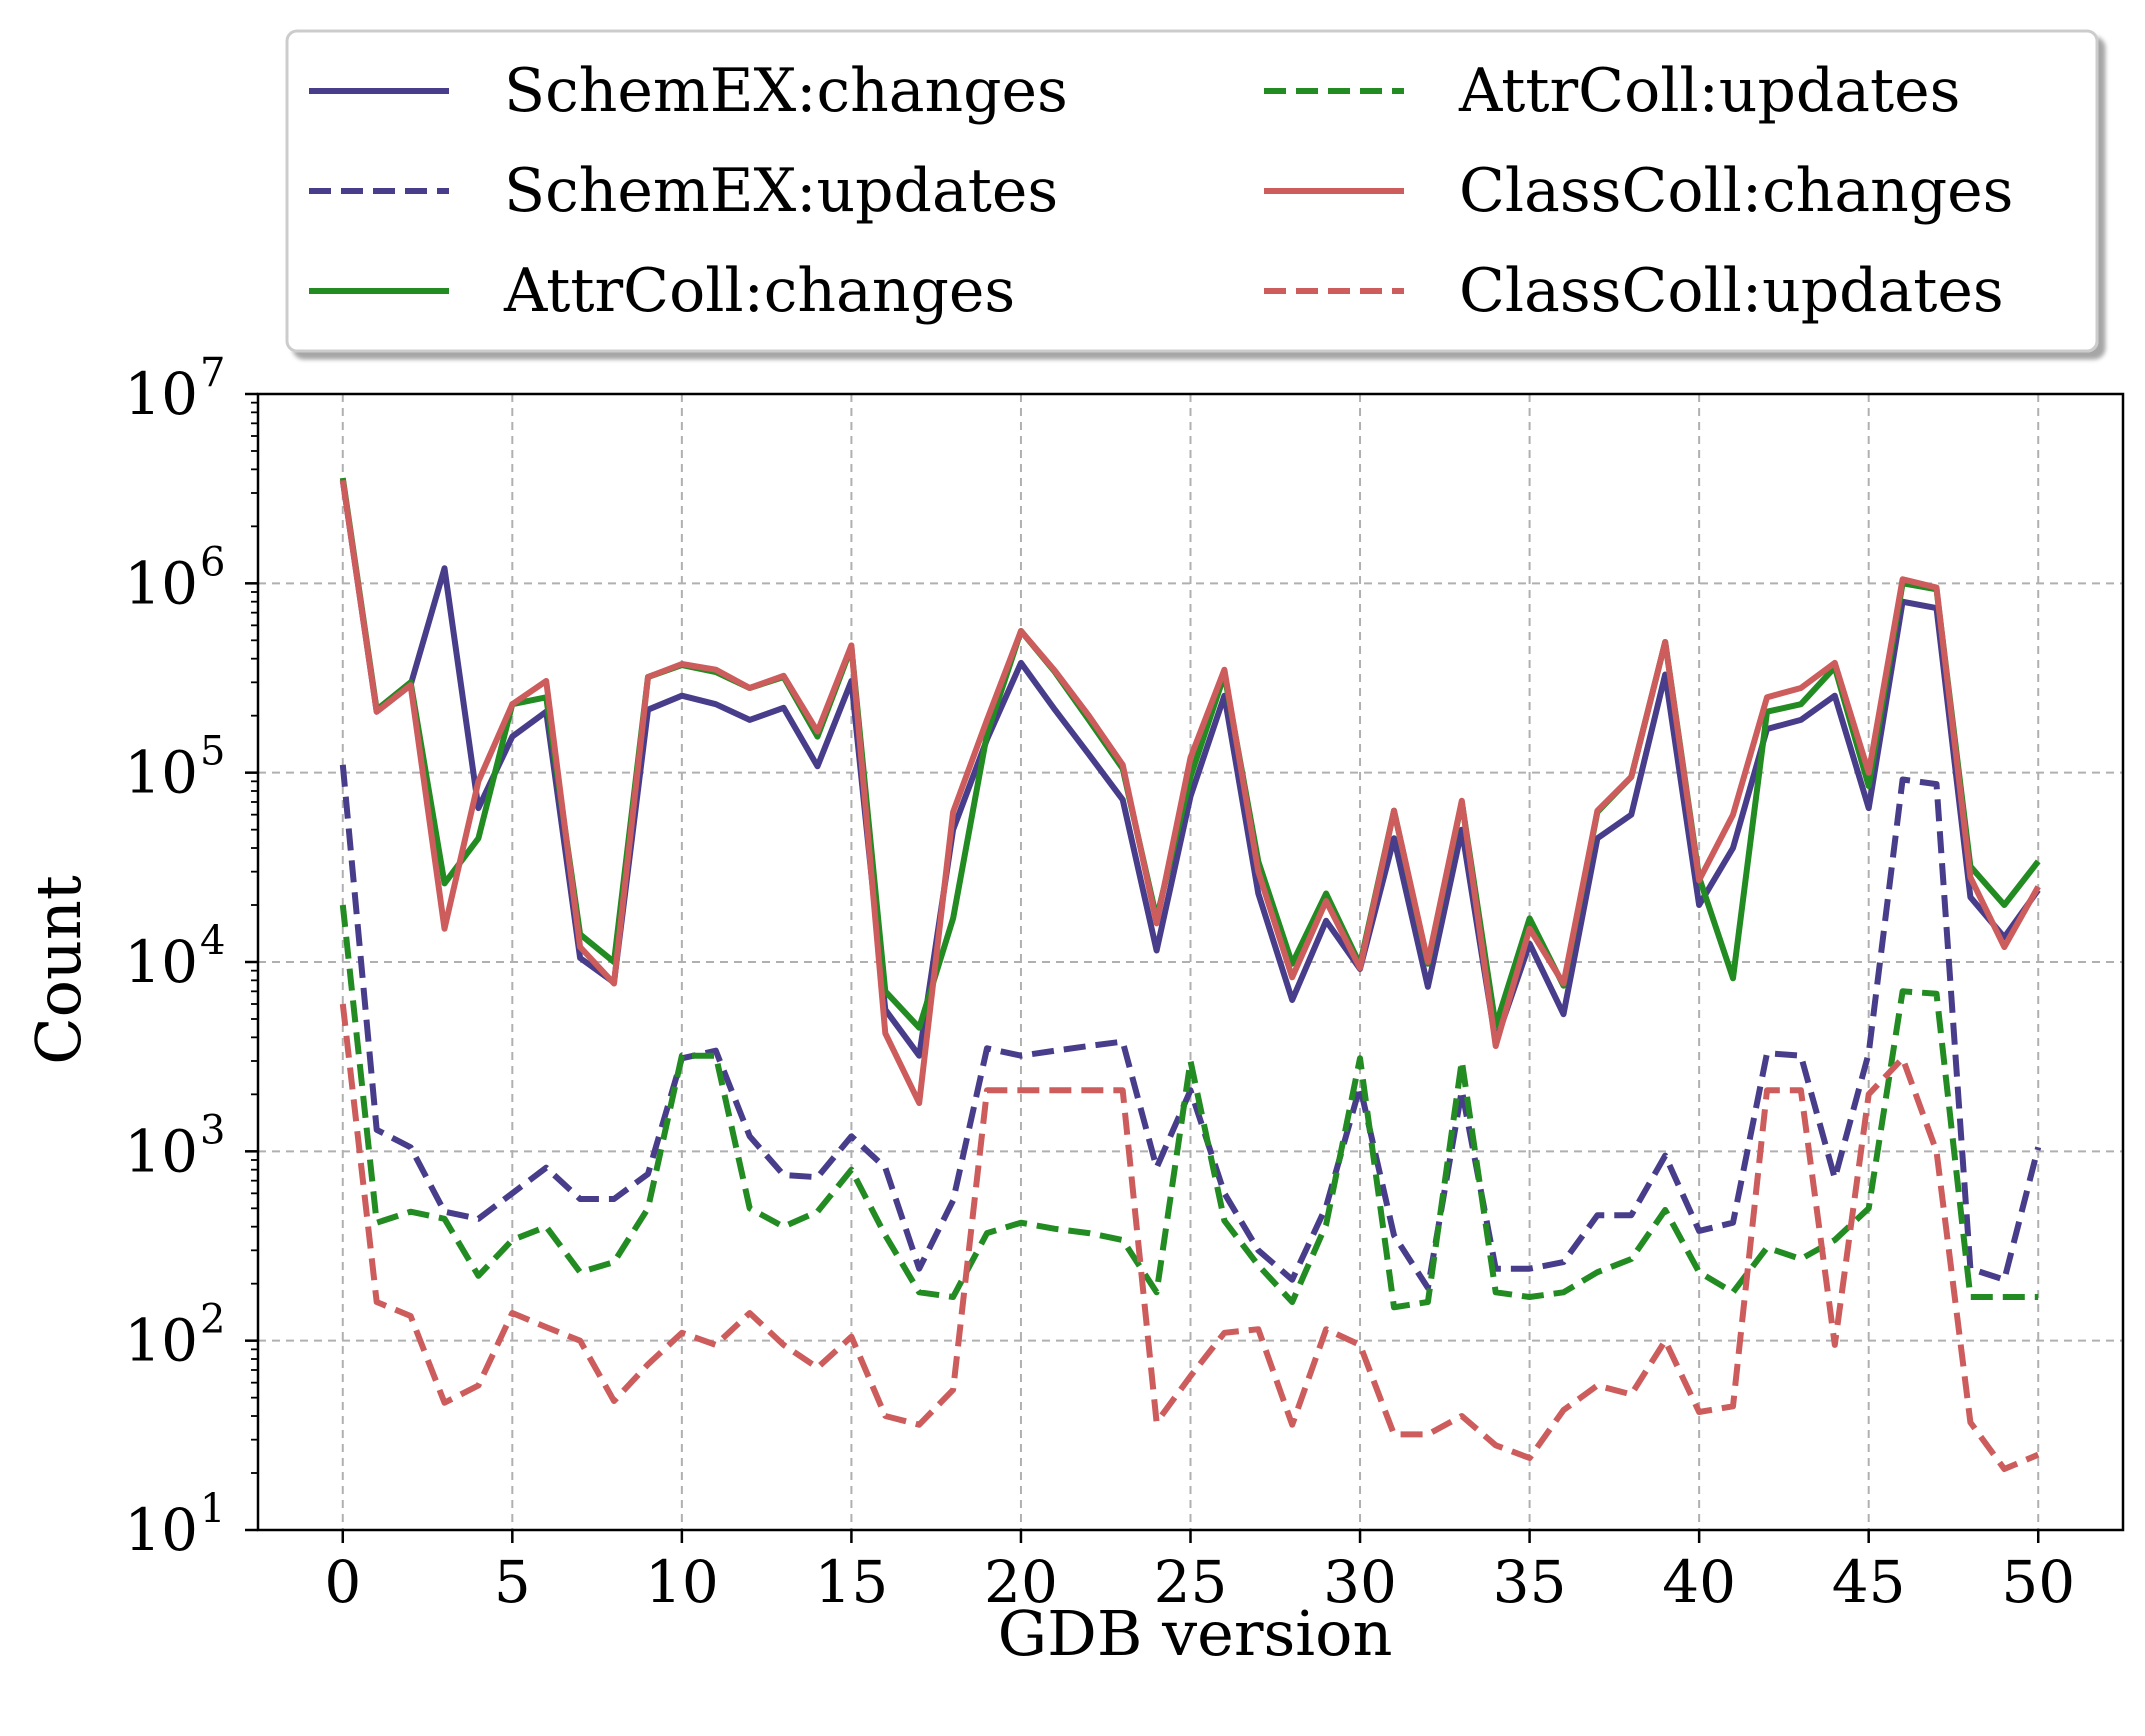 This screenshot has width=2145, height=1736. Describe the element at coordinates (212, 562) in the screenshot. I see `y-tick-exponent: 6` at that location.